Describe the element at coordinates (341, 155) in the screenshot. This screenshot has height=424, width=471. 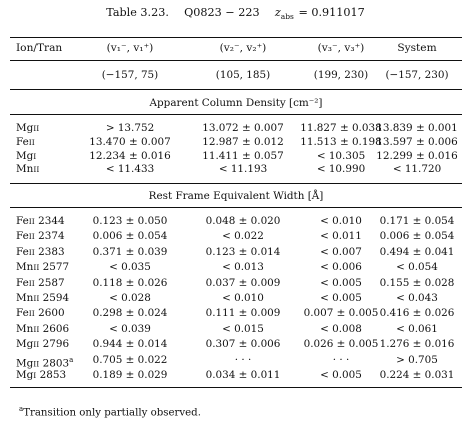
I see `value-v3: < 10.305` at that location.